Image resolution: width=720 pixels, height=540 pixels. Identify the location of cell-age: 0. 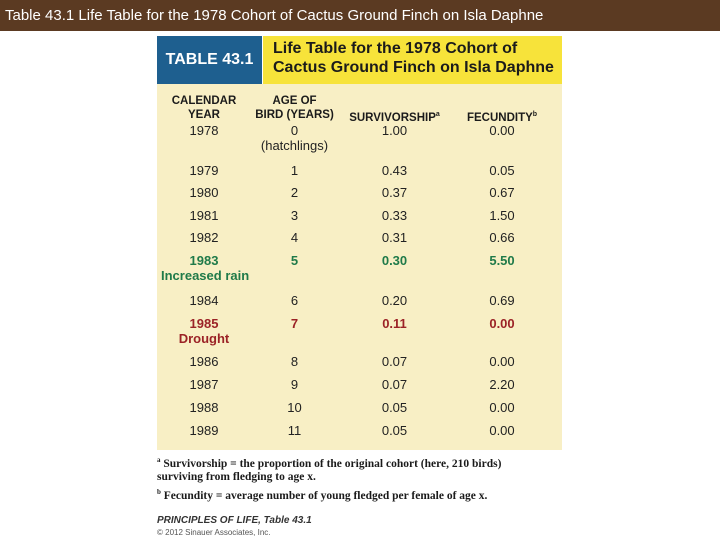
(294, 130).